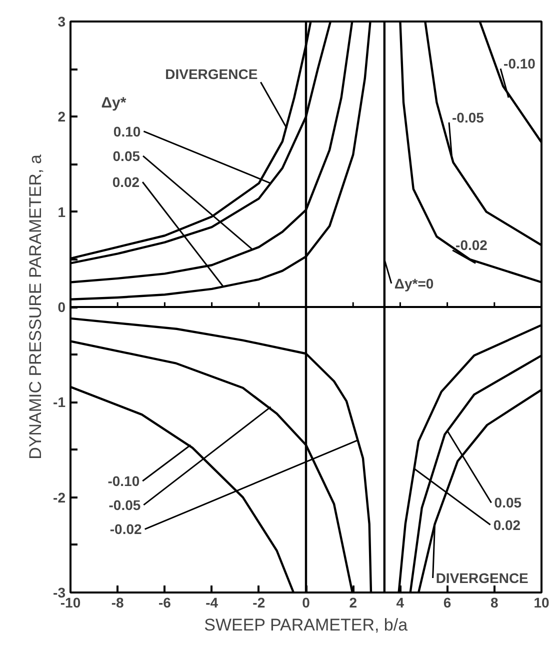  Describe the element at coordinates (59, 592) in the screenshot. I see `y-tick-label: -3` at that location.